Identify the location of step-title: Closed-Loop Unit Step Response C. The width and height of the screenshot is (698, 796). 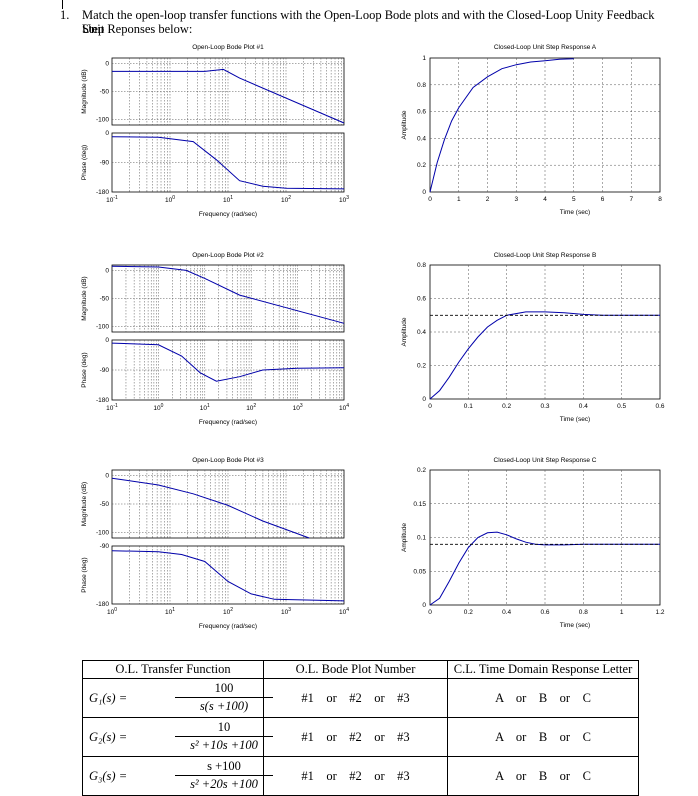
(545, 460).